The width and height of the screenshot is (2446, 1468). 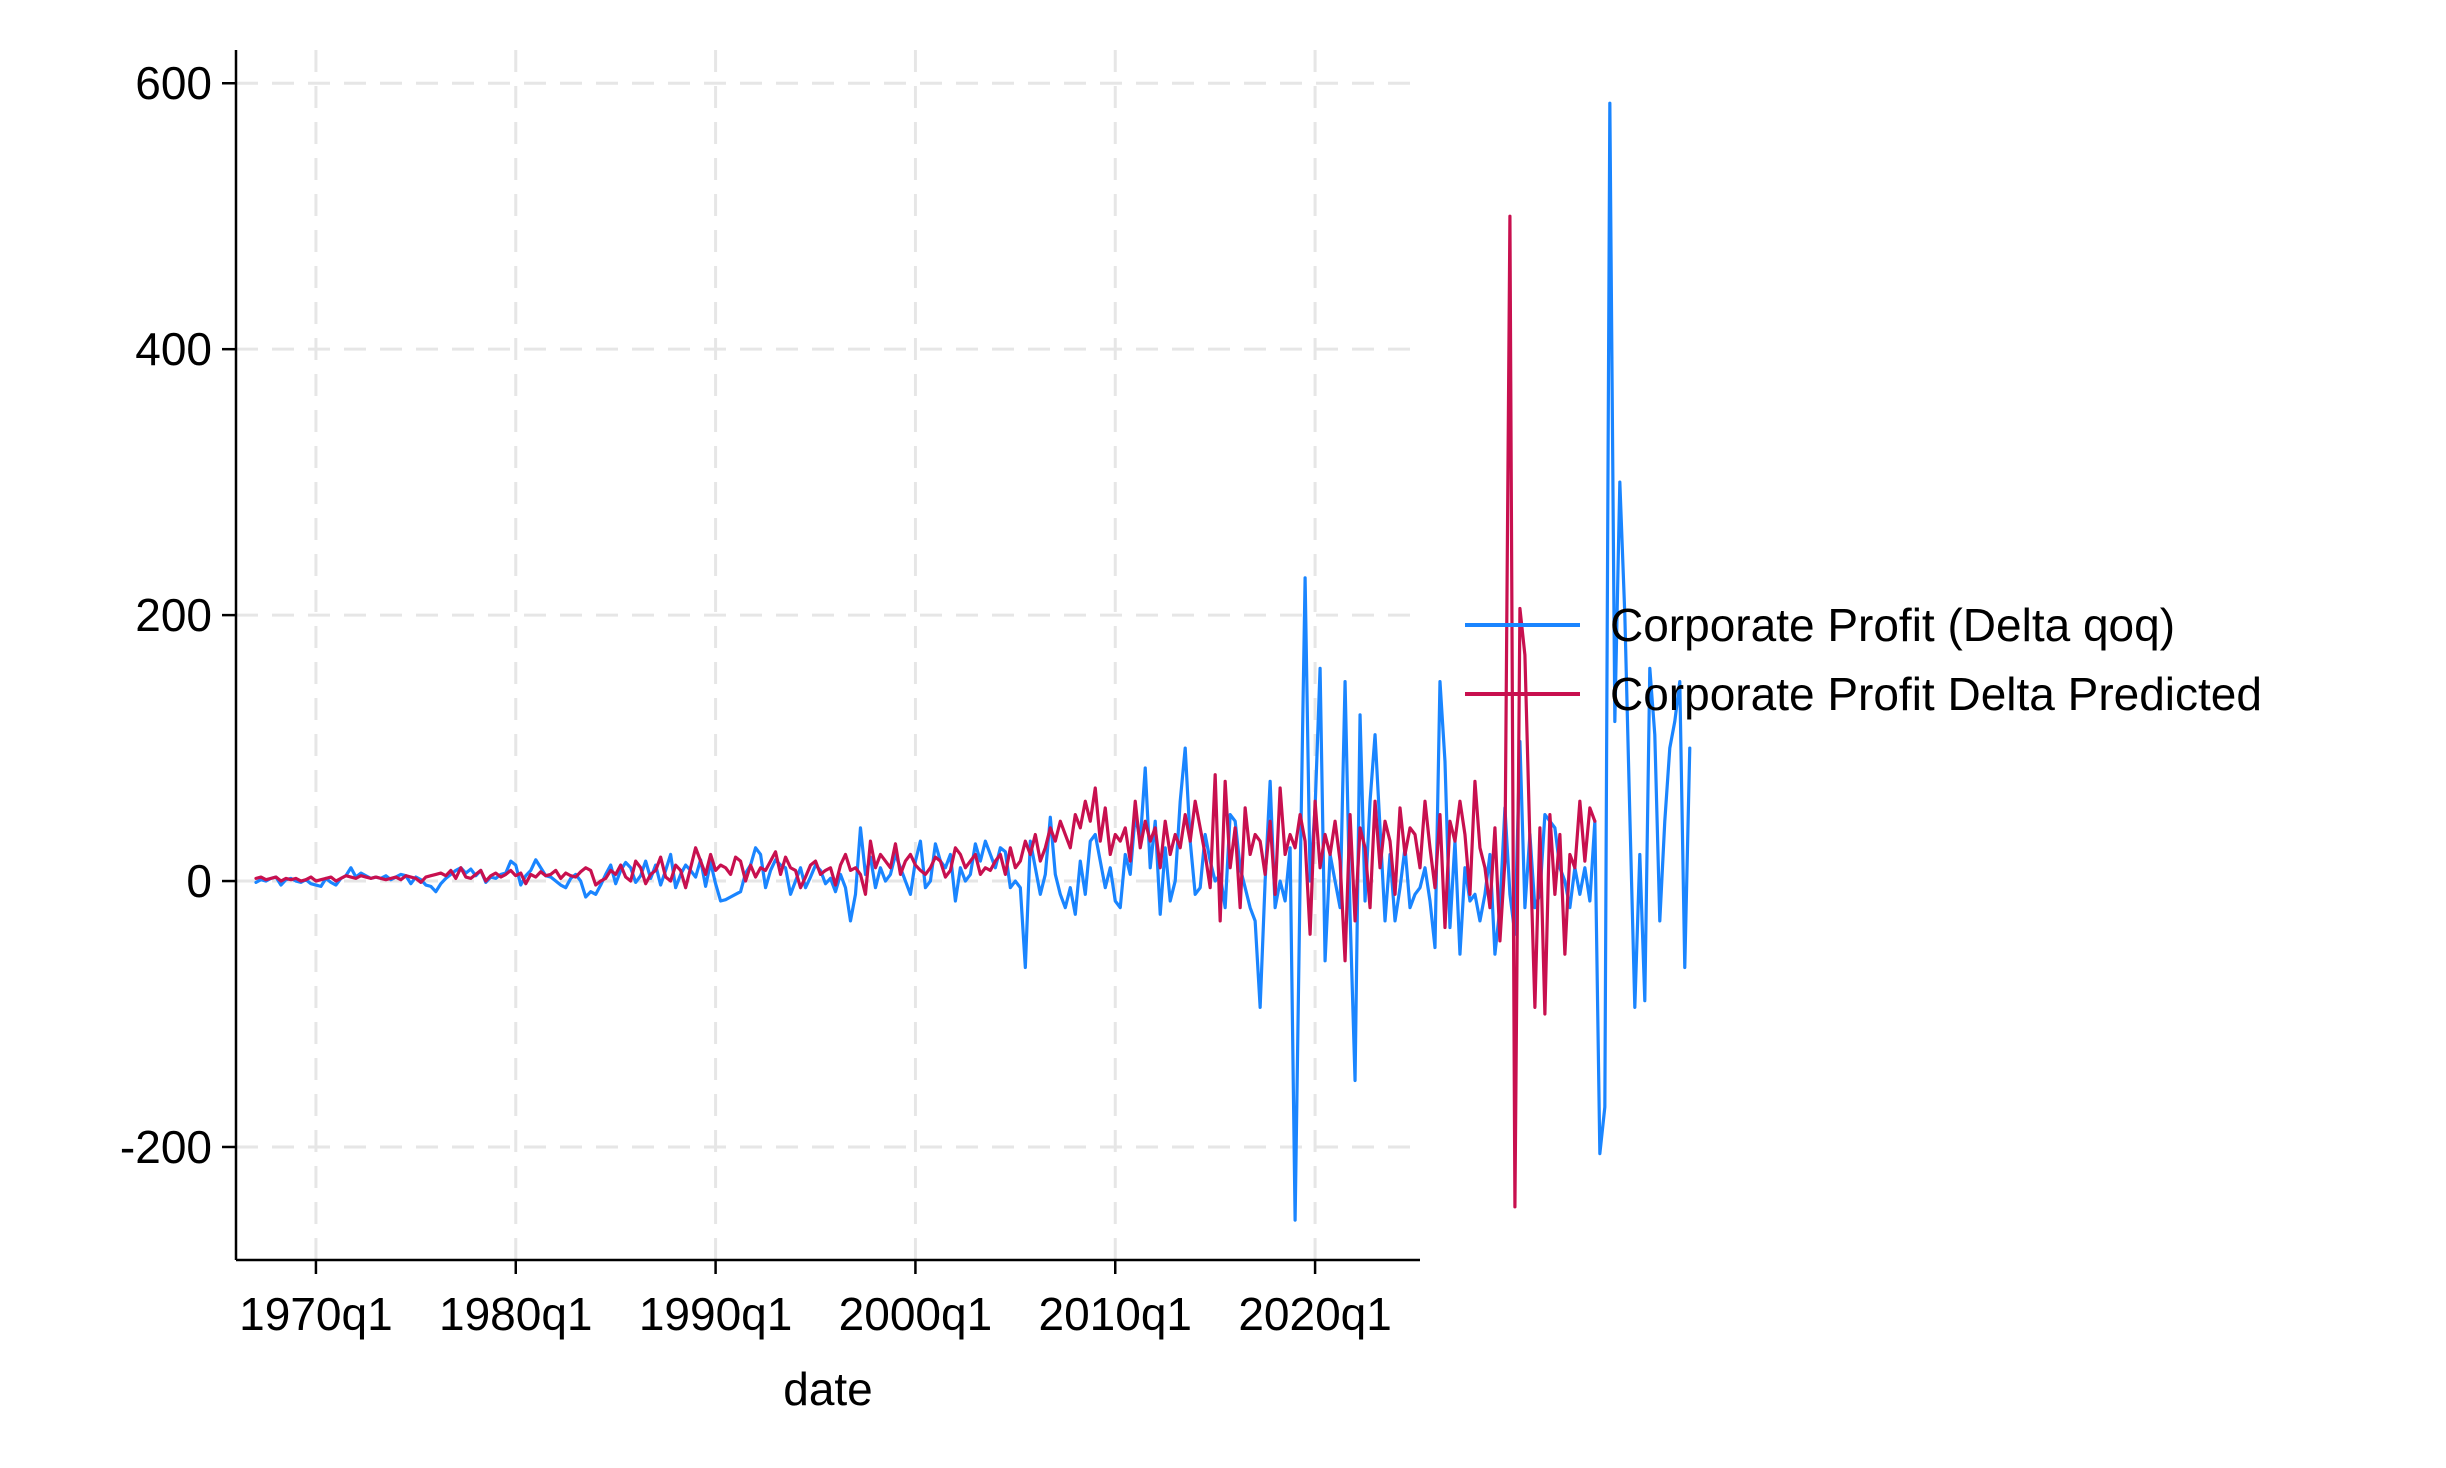 What do you see at coordinates (516, 1314) in the screenshot?
I see `x-tick-label: 1980q1` at bounding box center [516, 1314].